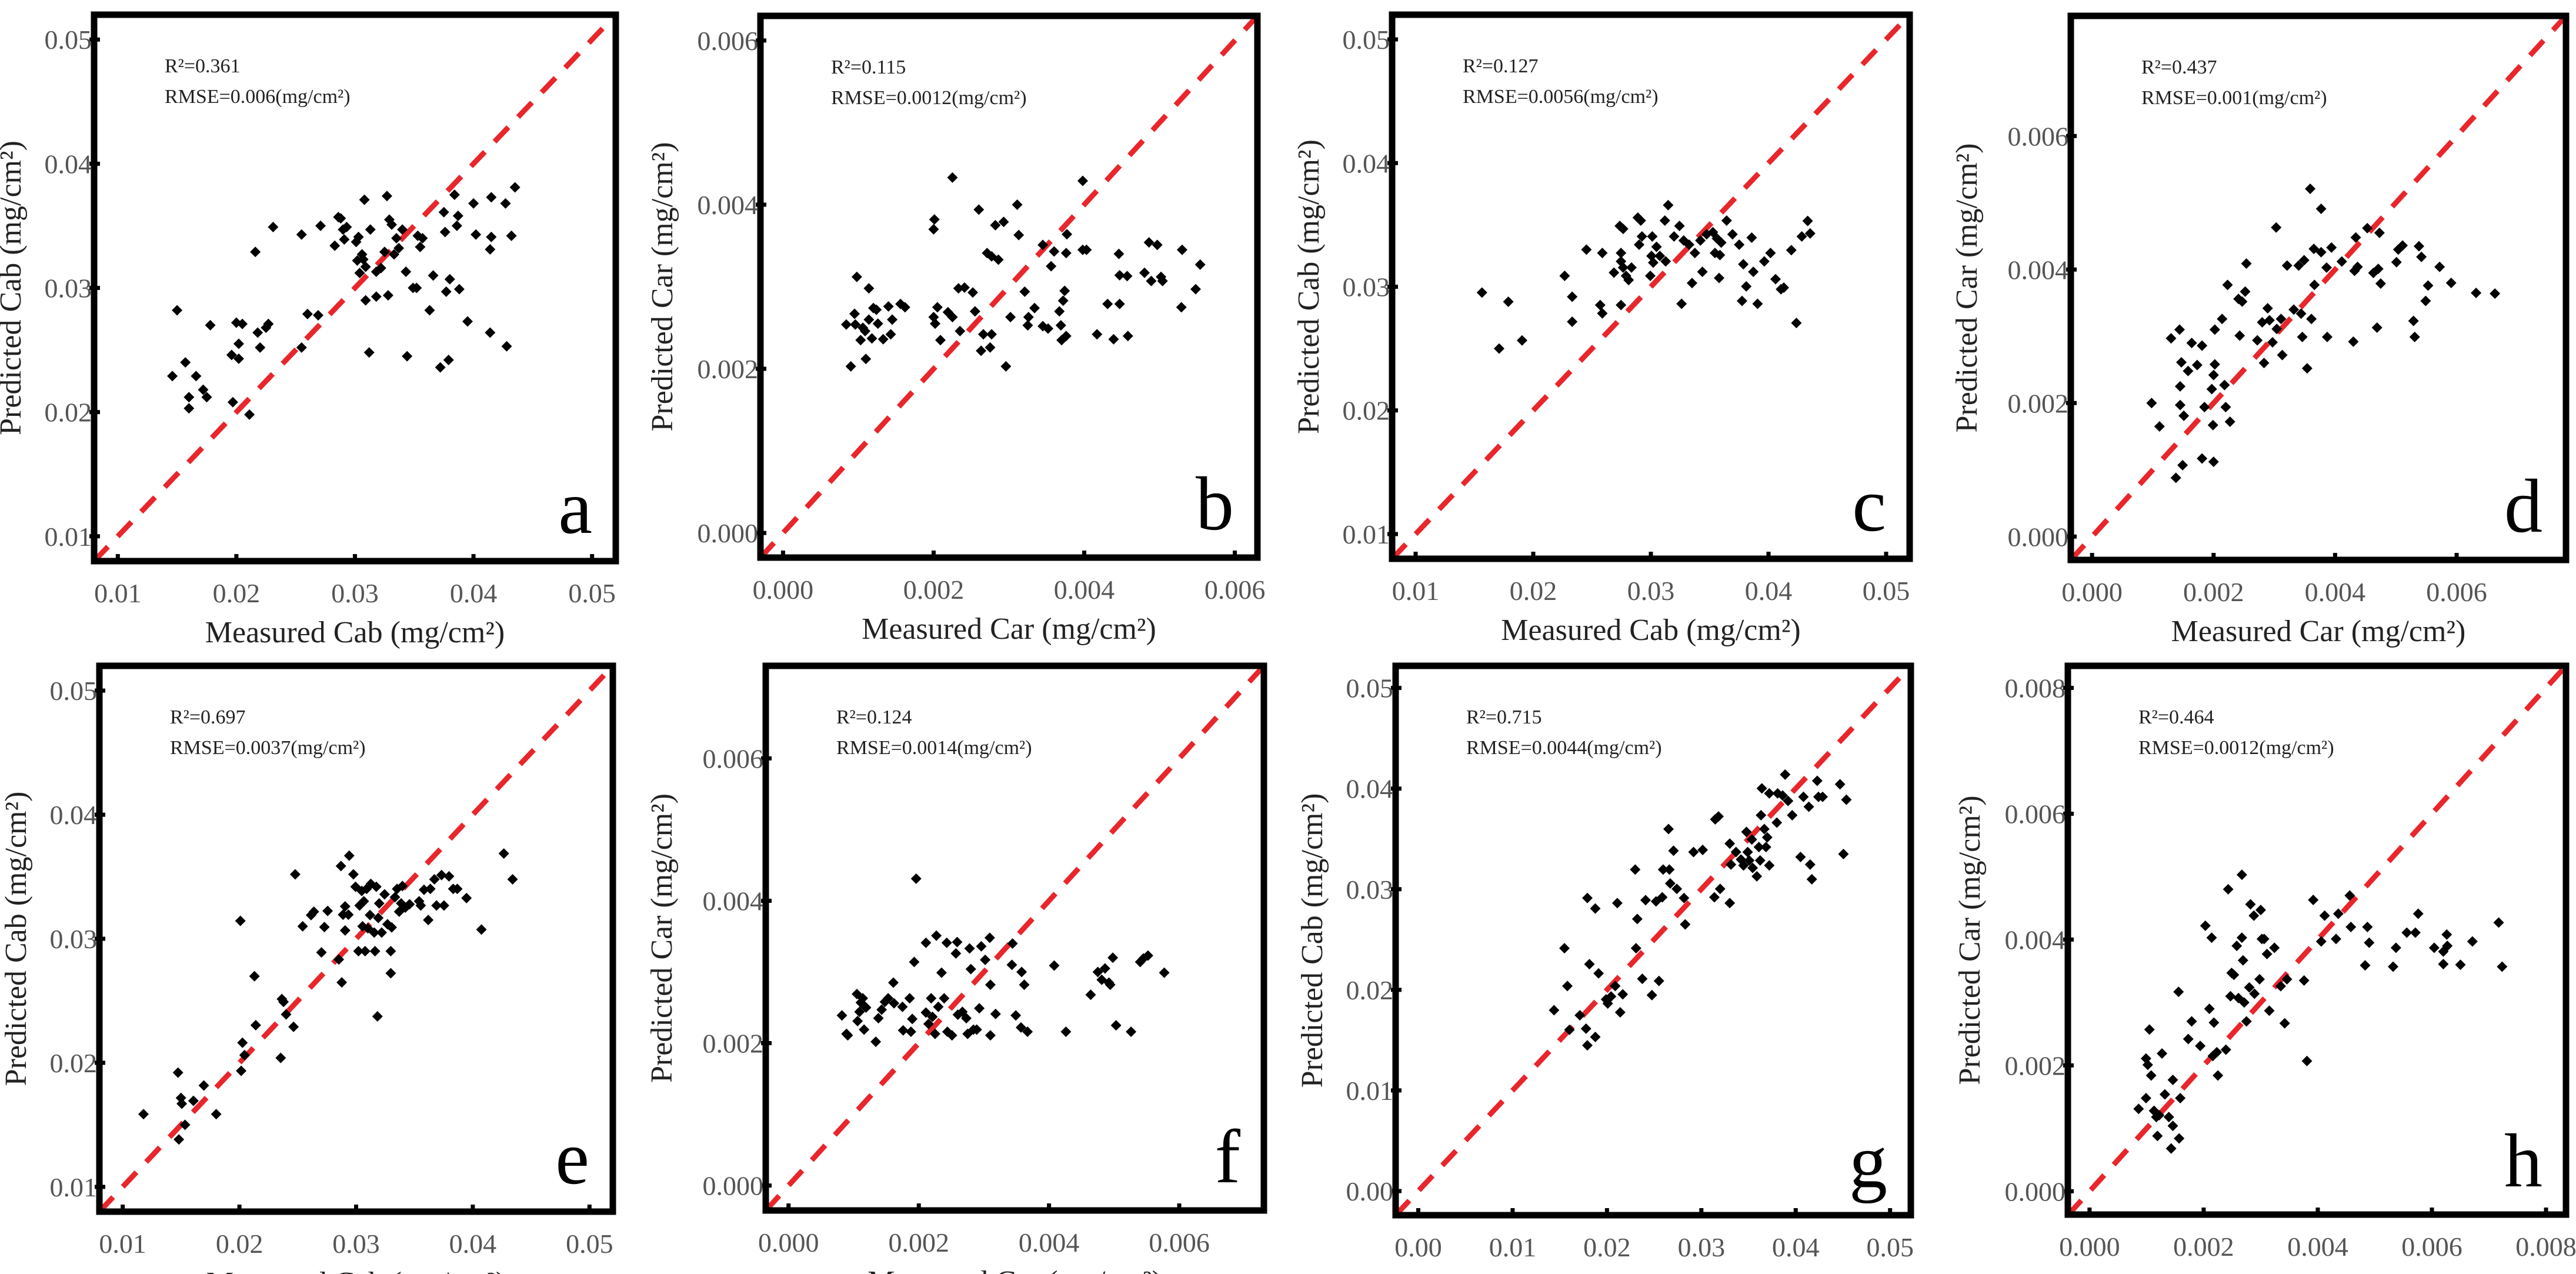 The width and height of the screenshot is (2576, 1274). I want to click on y-tick-label: 0.01, so click(74, 1187).